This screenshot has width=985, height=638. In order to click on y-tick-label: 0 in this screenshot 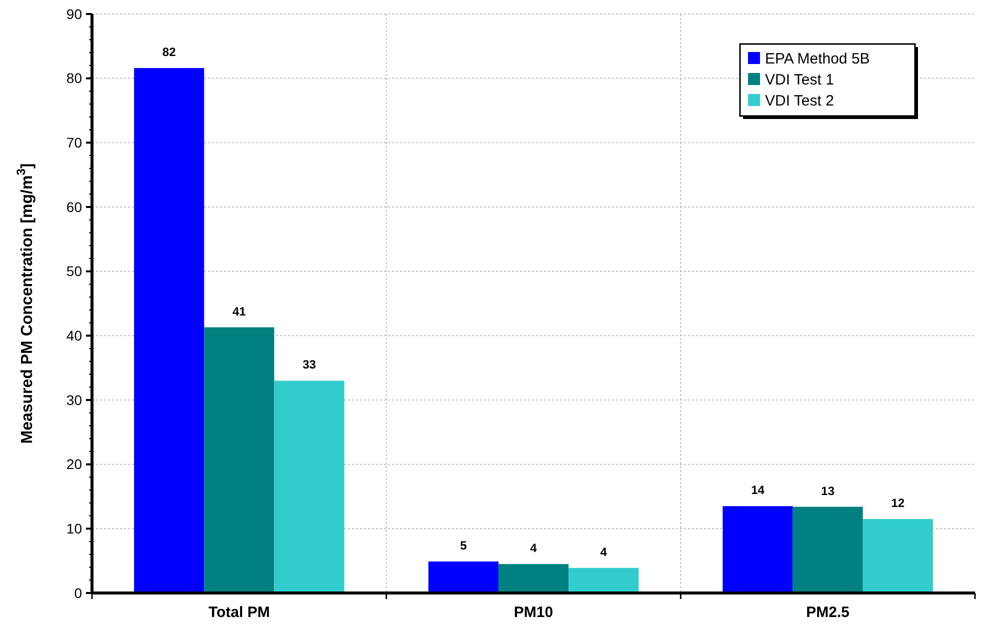, I will do `click(78, 592)`.